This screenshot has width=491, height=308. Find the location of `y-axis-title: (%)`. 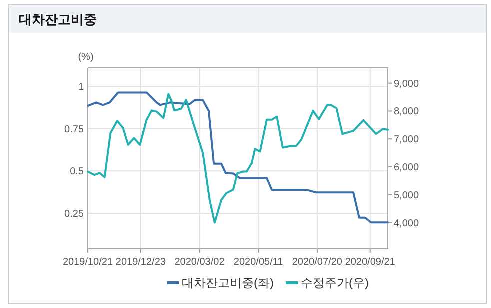

y-axis-title: (%) is located at coordinates (86, 57).